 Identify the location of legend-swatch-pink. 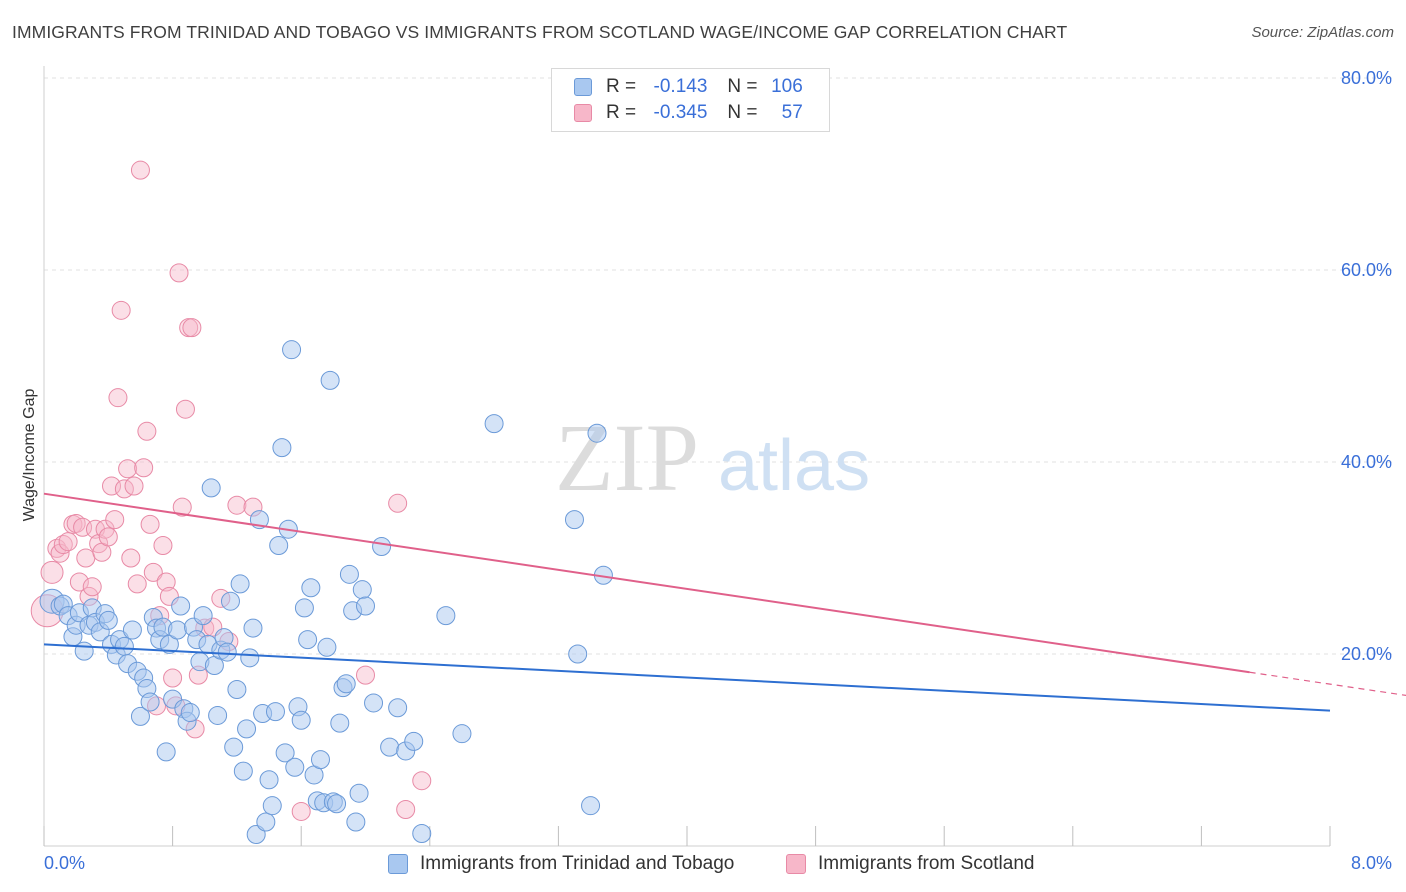
(583, 113).